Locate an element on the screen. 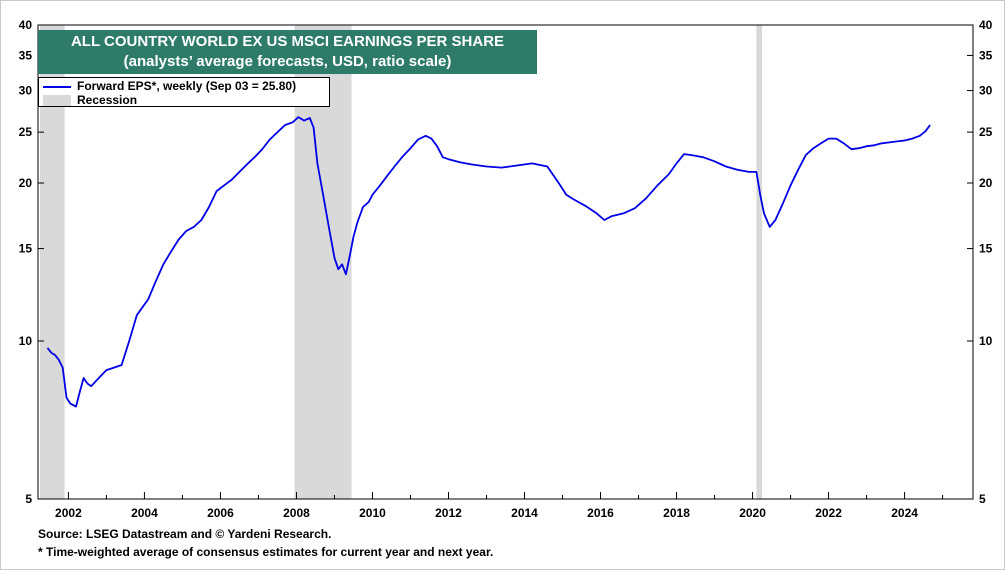 This screenshot has height=570, width=1005. y-tick-label-right: 35 is located at coordinates (986, 55).